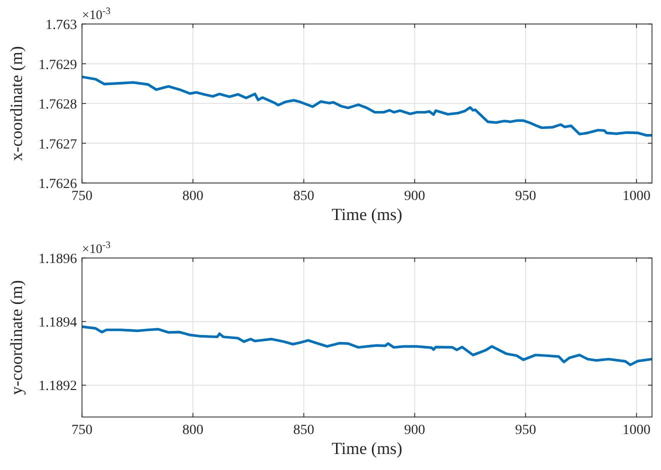  What do you see at coordinates (16, 103) in the screenshot?
I see `y-axis-title: x-coordinate (m)` at bounding box center [16, 103].